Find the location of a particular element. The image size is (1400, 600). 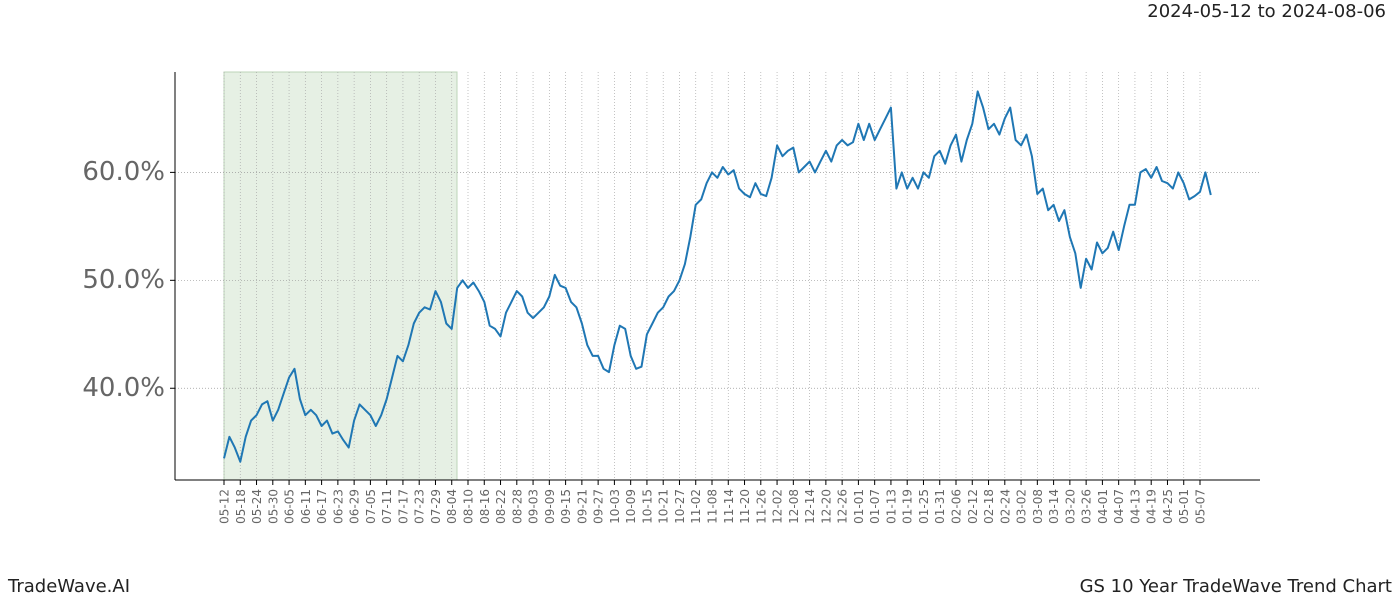

x-tick-label: 02-12 is located at coordinates (973, 506).